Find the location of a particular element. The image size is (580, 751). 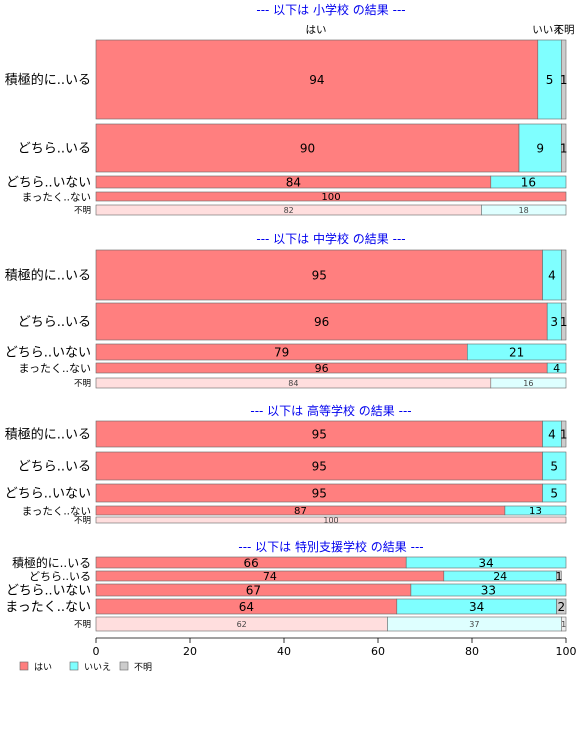

data-label: 66 is located at coordinates (251, 563).